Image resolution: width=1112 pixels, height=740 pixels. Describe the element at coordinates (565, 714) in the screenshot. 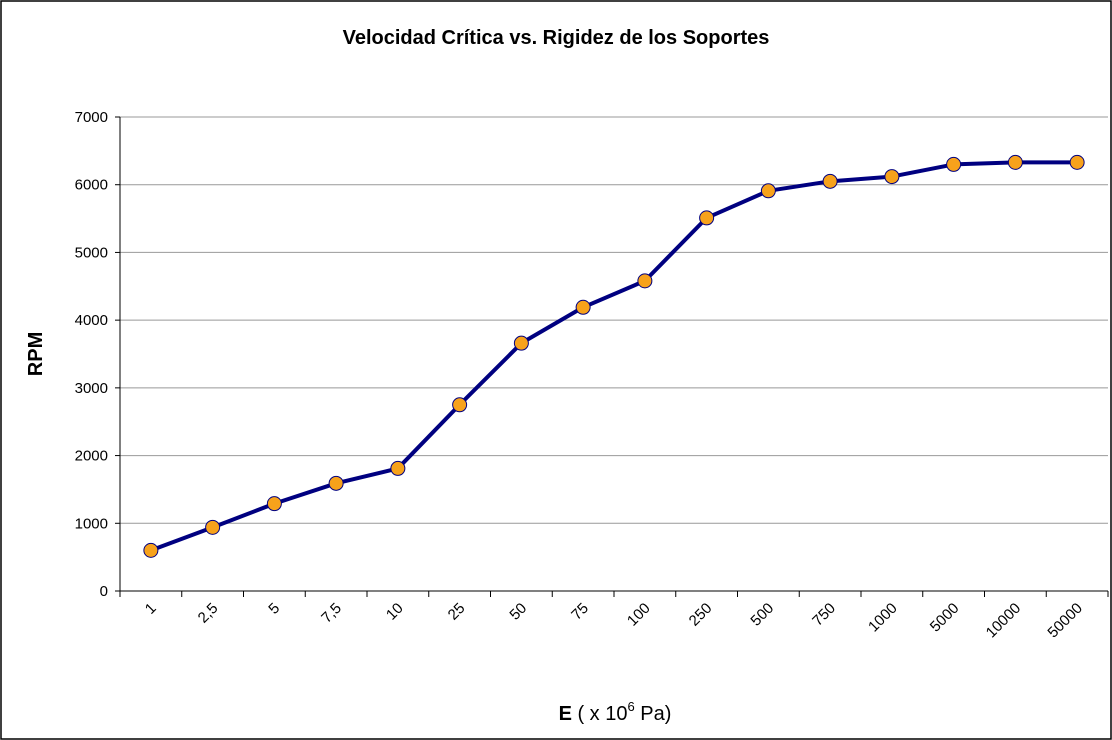

I see `x-axis-label-bold: E` at that location.